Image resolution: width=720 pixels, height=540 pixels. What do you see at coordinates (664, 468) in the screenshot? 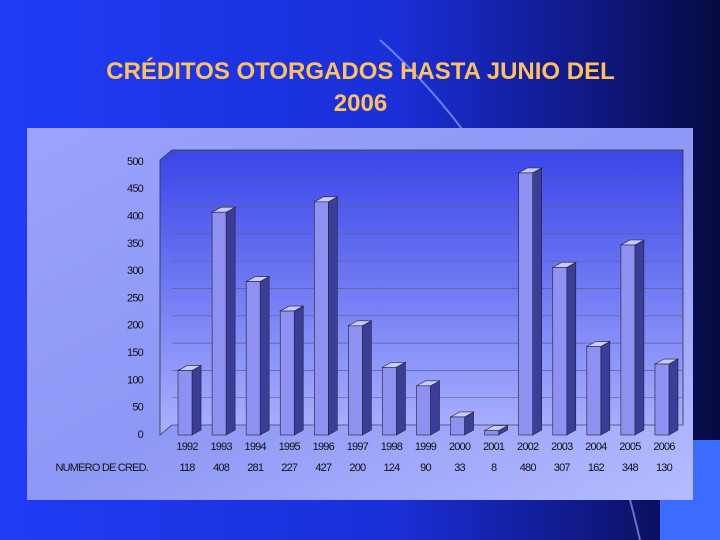
I see `table-value: 130` at bounding box center [664, 468].